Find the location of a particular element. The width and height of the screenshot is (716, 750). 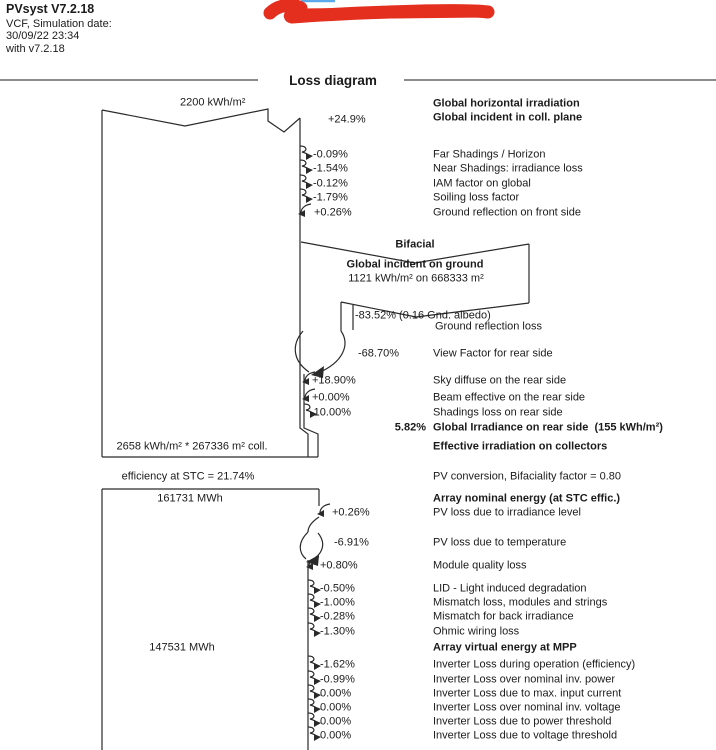

loss-row-label: LID - Light induced degradation is located at coordinates (510, 588).